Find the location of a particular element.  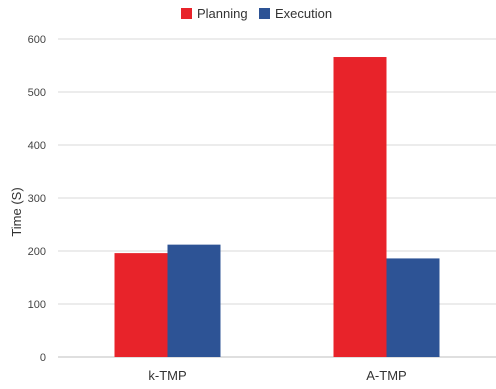

y-axis-ticks: 0 100 200 300 400 500 600 is located at coordinates (37, 199).